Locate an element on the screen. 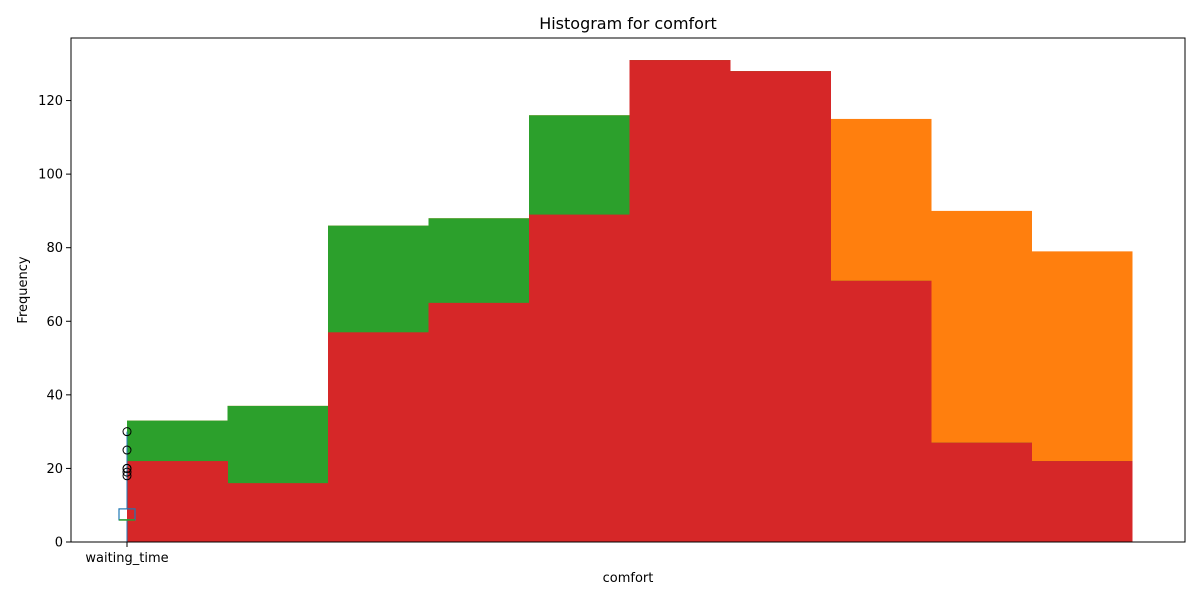 The width and height of the screenshot is (1200, 600). y-tick-label-3: 60 is located at coordinates (54, 322).